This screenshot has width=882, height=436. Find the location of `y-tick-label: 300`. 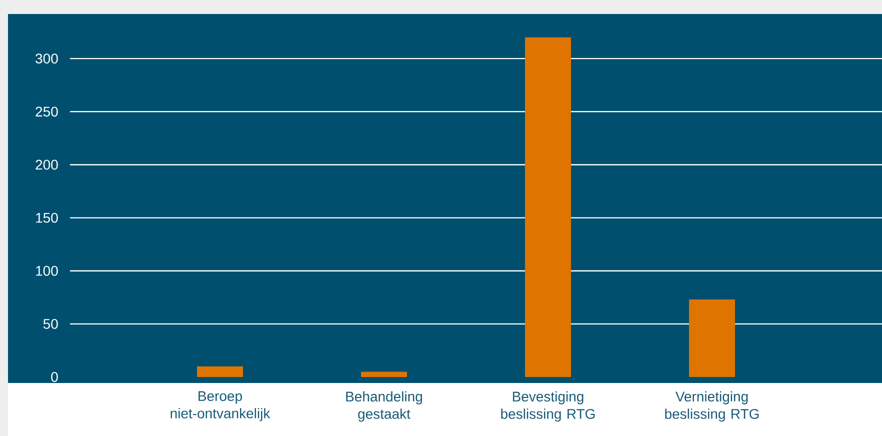

y-tick-label: 300 is located at coordinates (47, 59).